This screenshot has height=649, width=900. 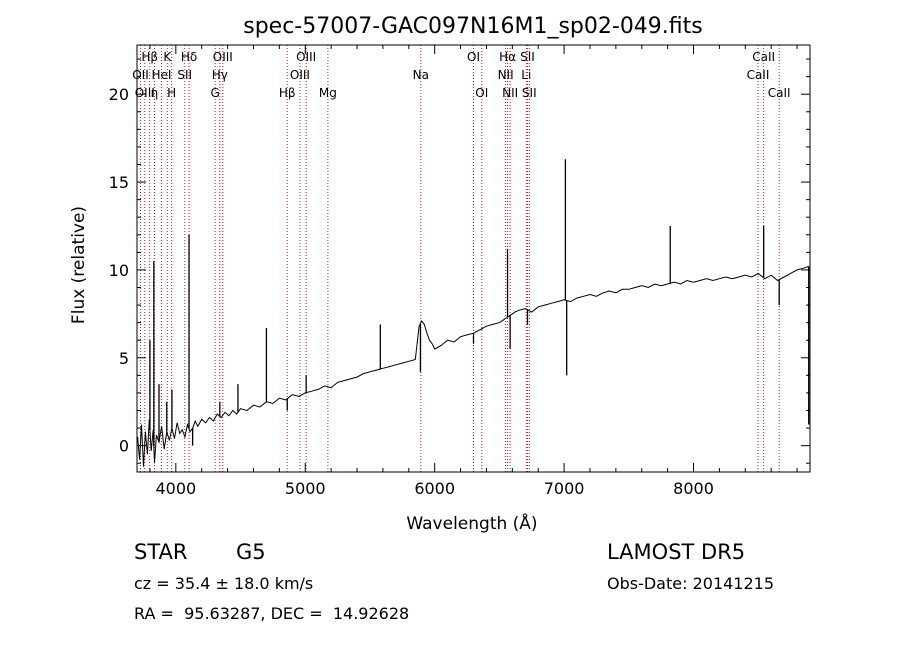 What do you see at coordinates (473, 26) in the screenshot?
I see `chart-title: spec-57007-GAC097N16M1_sp02-049.fits` at bounding box center [473, 26].